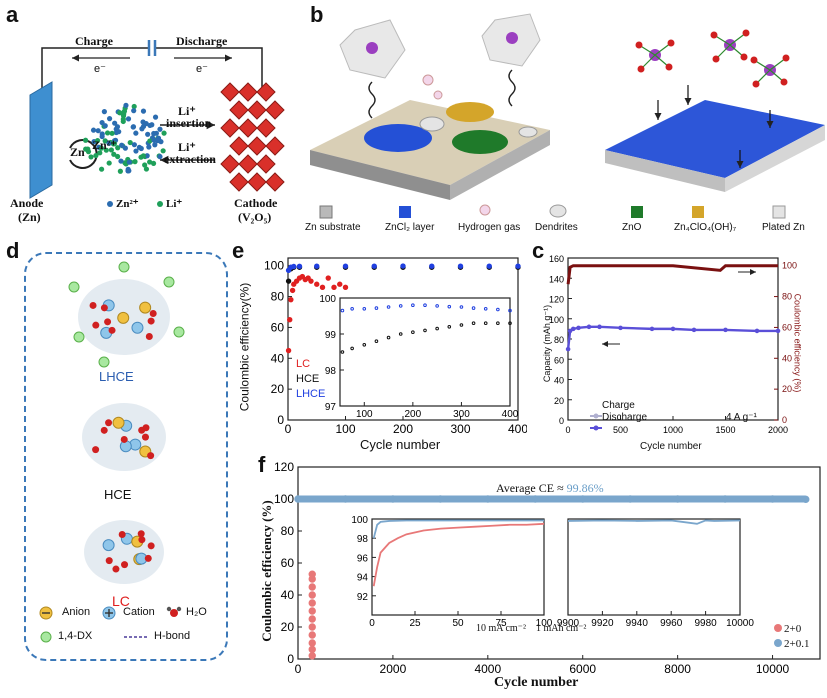 Image resolution: width=827 pixels, height=698 pixels. I want to click on f-point-2plus0, so click(312, 611).